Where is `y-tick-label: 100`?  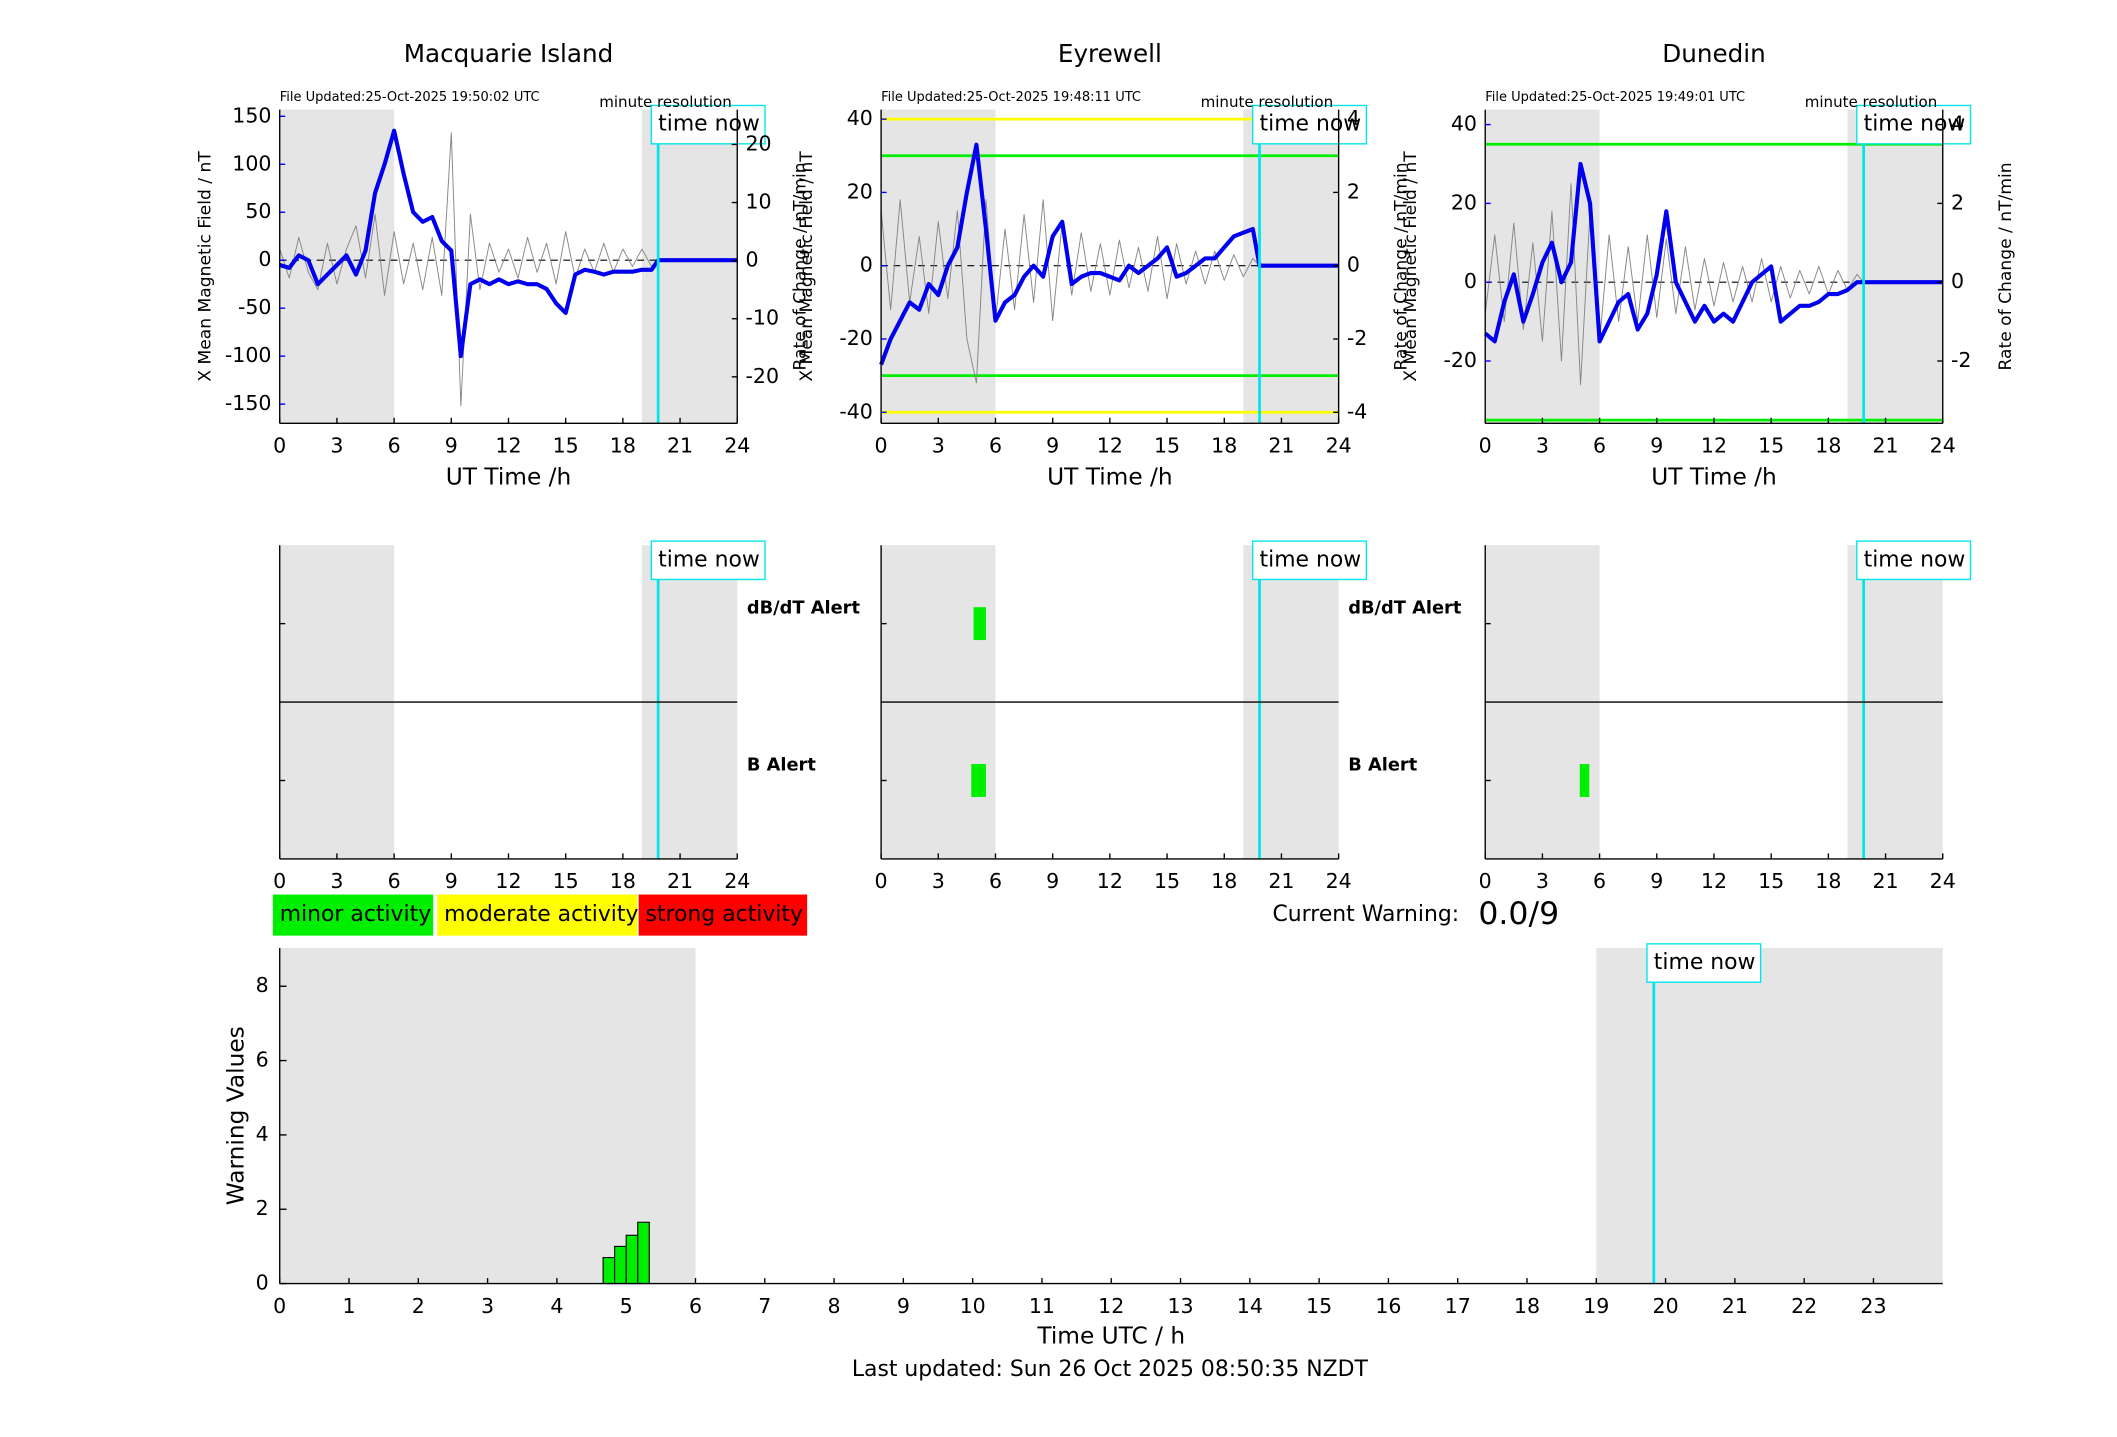 y-tick-label: 100 is located at coordinates (251, 163).